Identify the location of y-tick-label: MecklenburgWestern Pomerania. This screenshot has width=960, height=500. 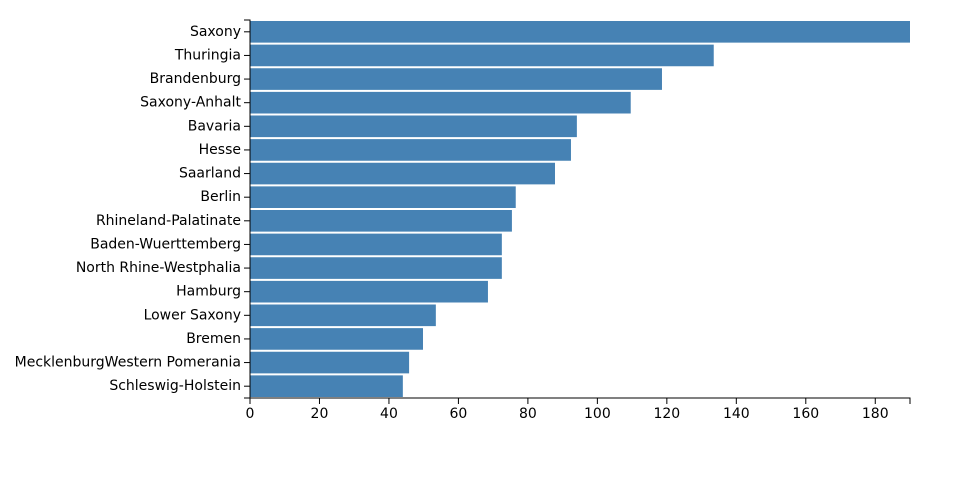
(128, 363).